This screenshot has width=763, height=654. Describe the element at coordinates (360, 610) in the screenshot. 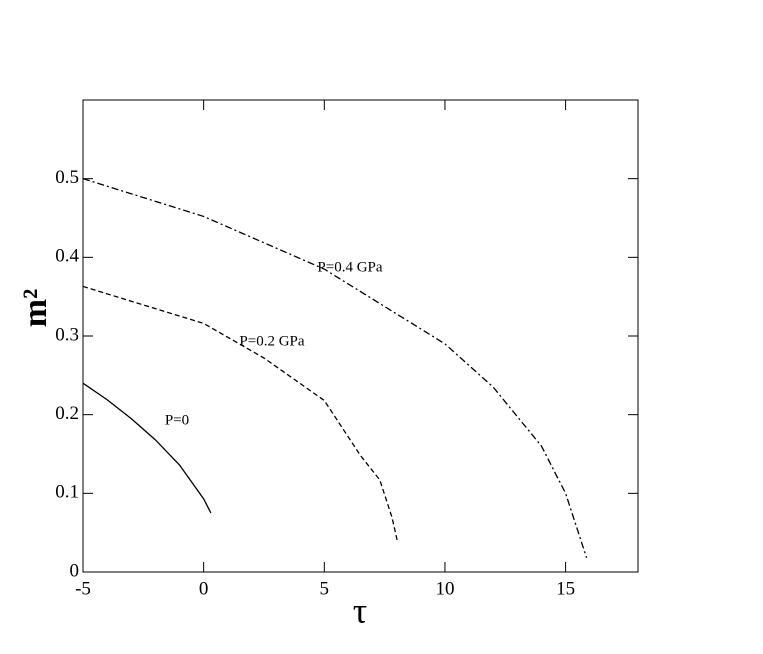

I see `x-axis-label: τ` at that location.